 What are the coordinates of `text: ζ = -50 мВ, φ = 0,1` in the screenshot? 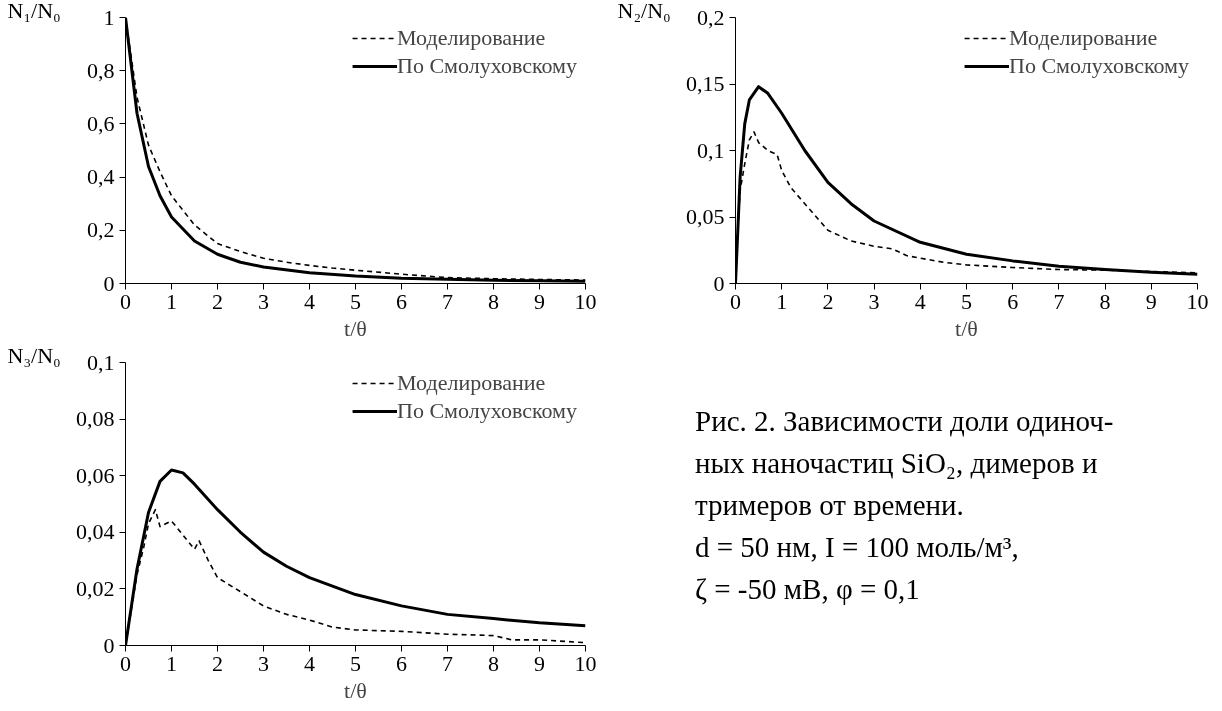 It's located at (808, 589).